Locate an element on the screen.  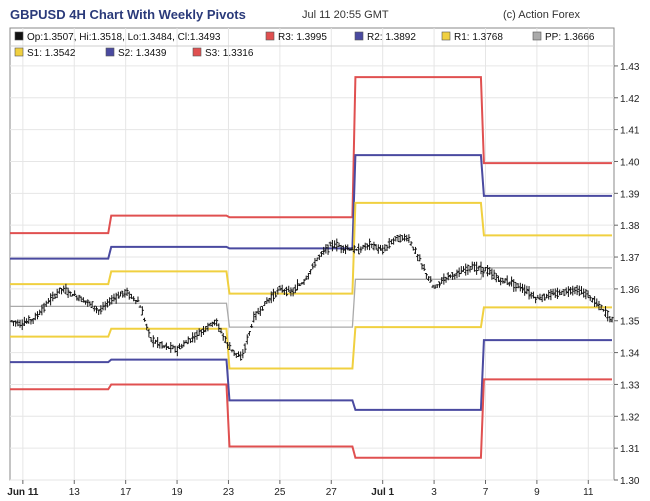
legend-pp-swatch is located at coordinates (537, 36).